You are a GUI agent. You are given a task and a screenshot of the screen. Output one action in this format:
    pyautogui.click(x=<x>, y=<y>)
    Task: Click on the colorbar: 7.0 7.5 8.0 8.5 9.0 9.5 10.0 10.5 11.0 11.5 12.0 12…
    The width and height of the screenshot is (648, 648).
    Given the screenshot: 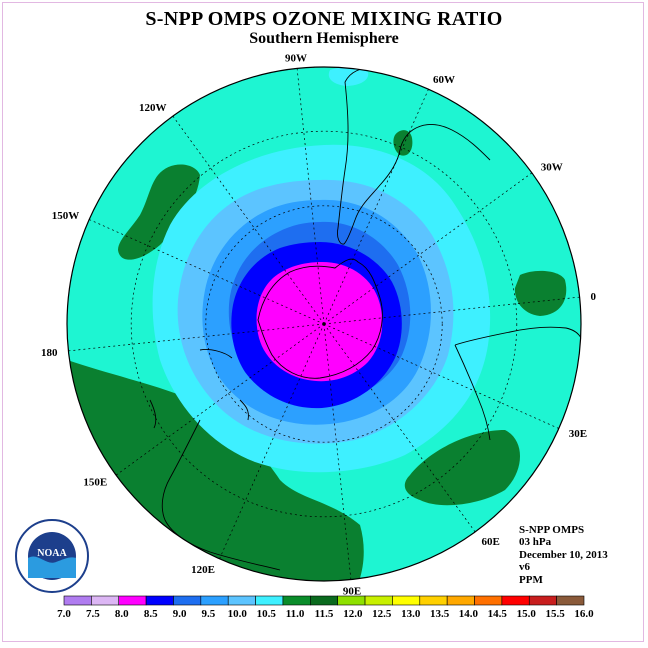 What is the action you would take?
    pyautogui.click(x=325, y=607)
    